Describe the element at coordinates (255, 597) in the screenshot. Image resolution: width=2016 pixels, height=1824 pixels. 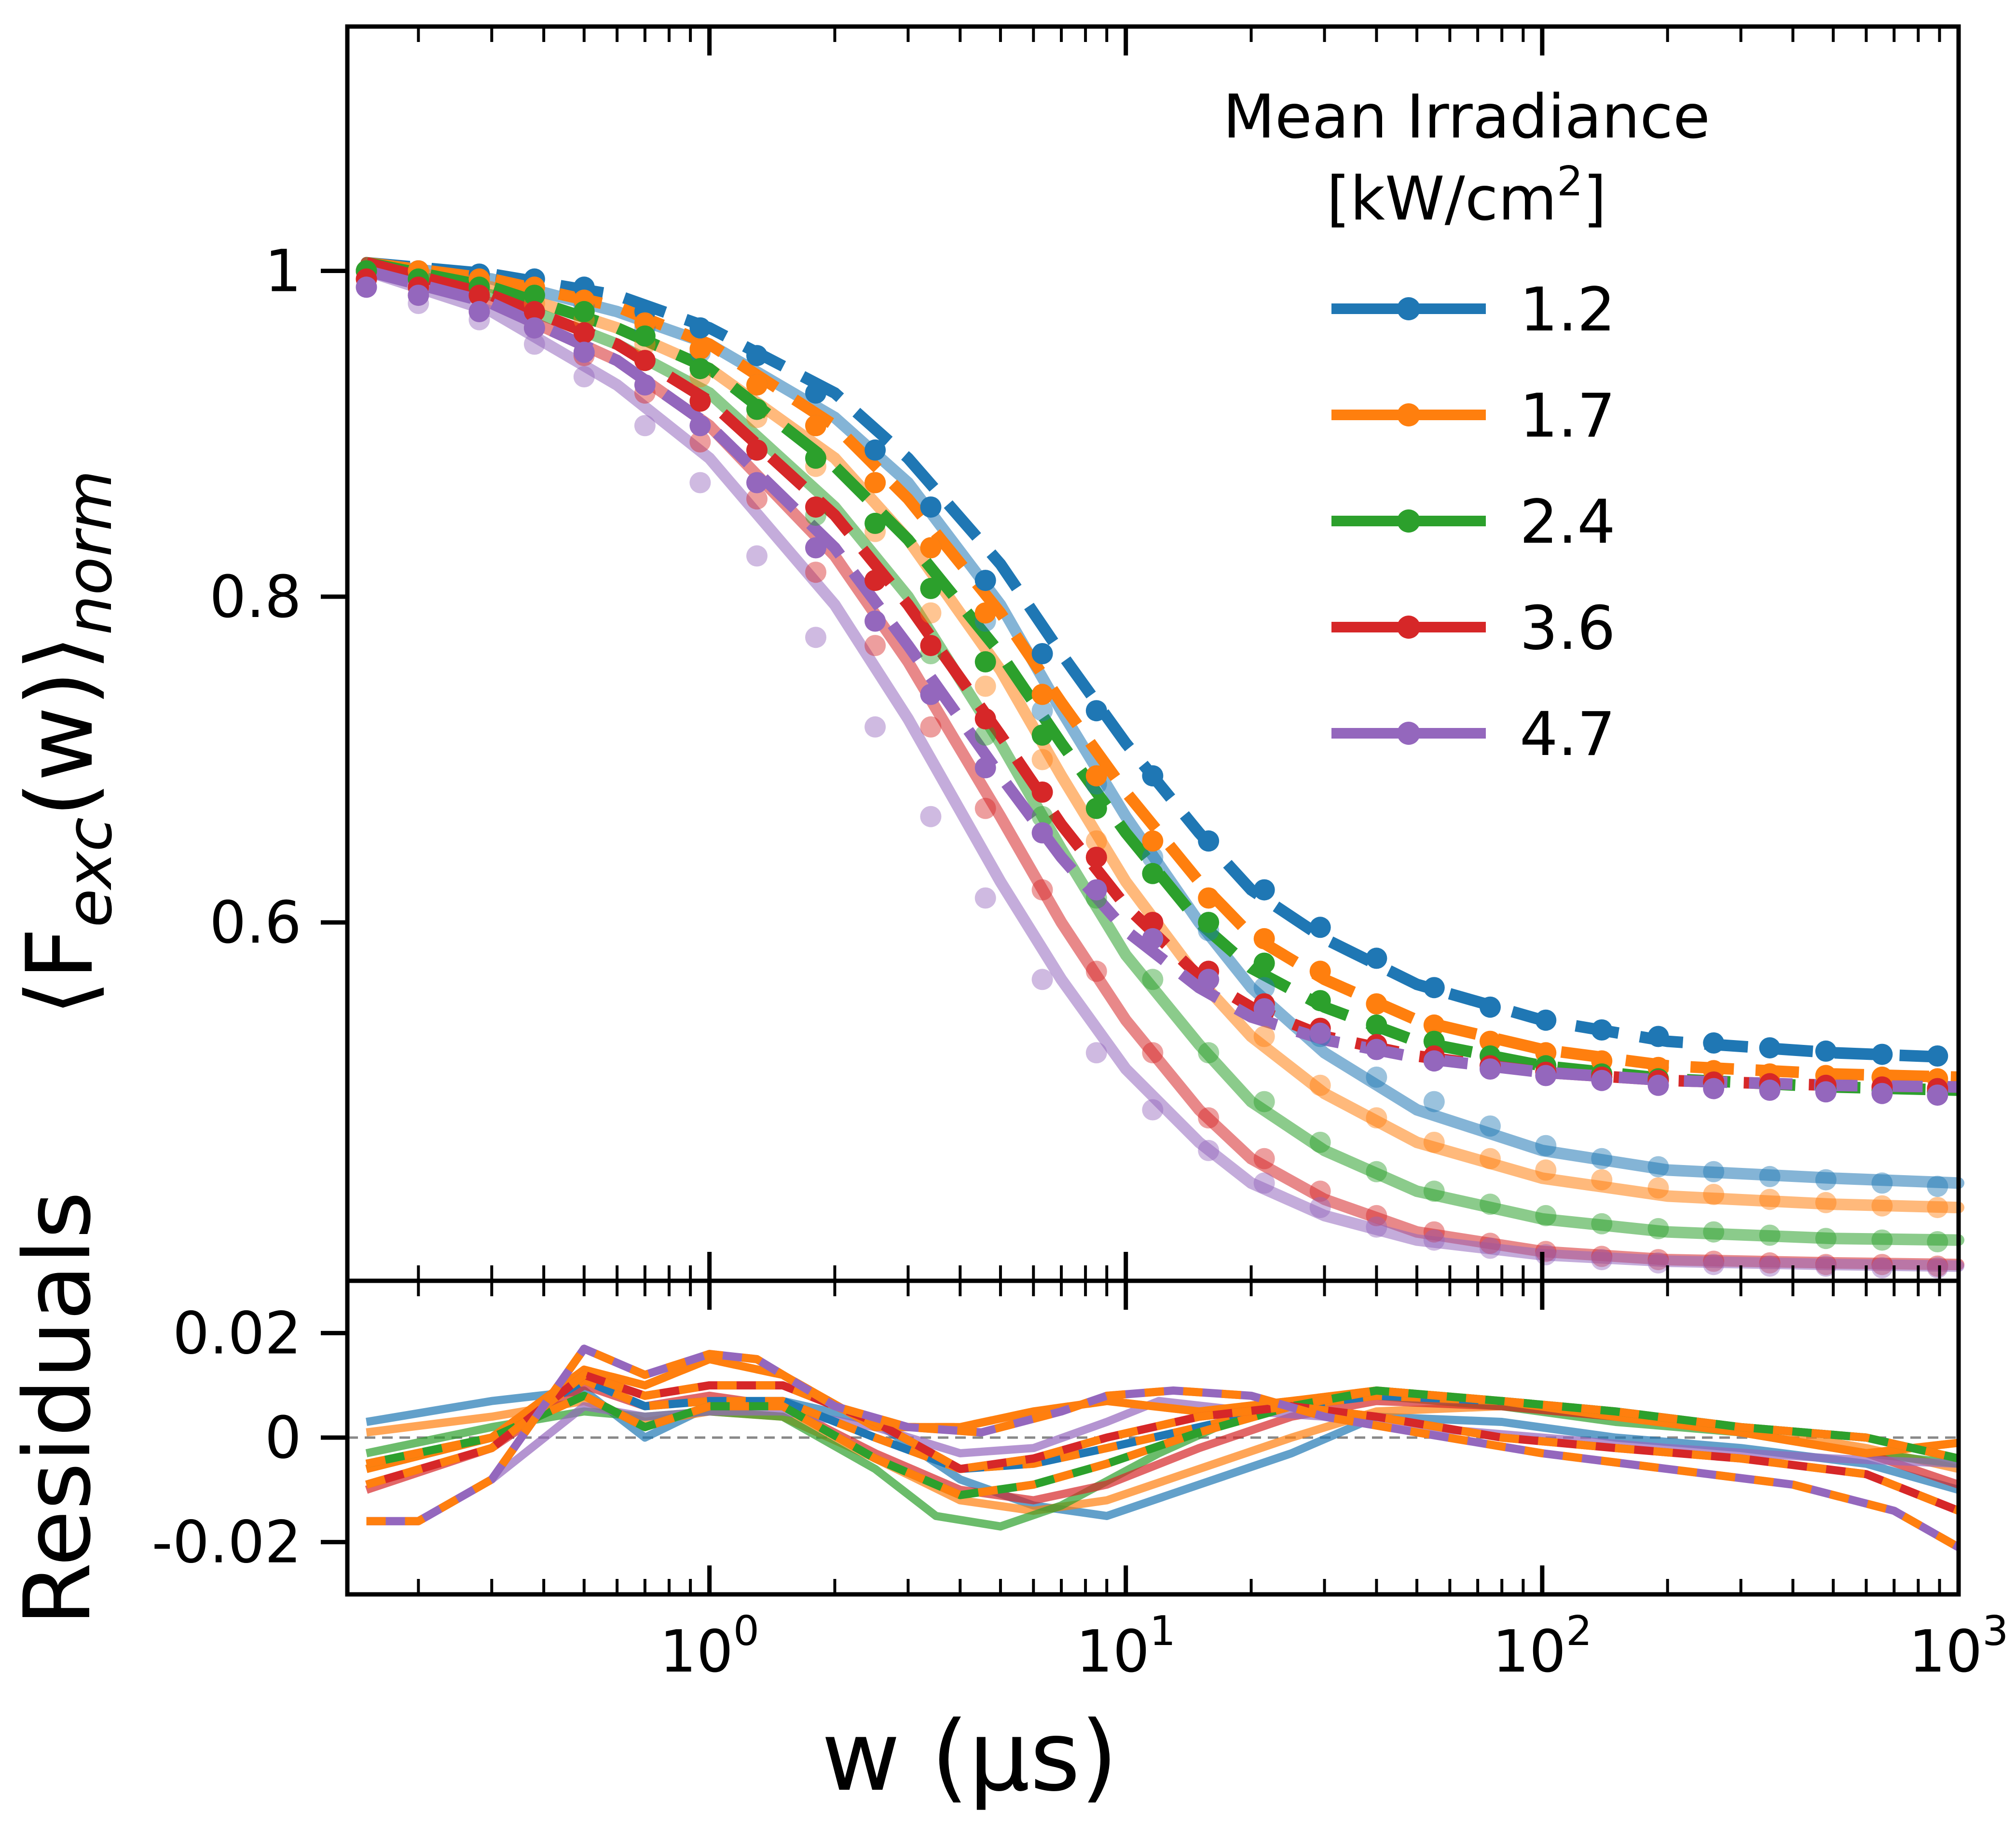
I see `main-ytick-label-0.8: 0.8` at that location.